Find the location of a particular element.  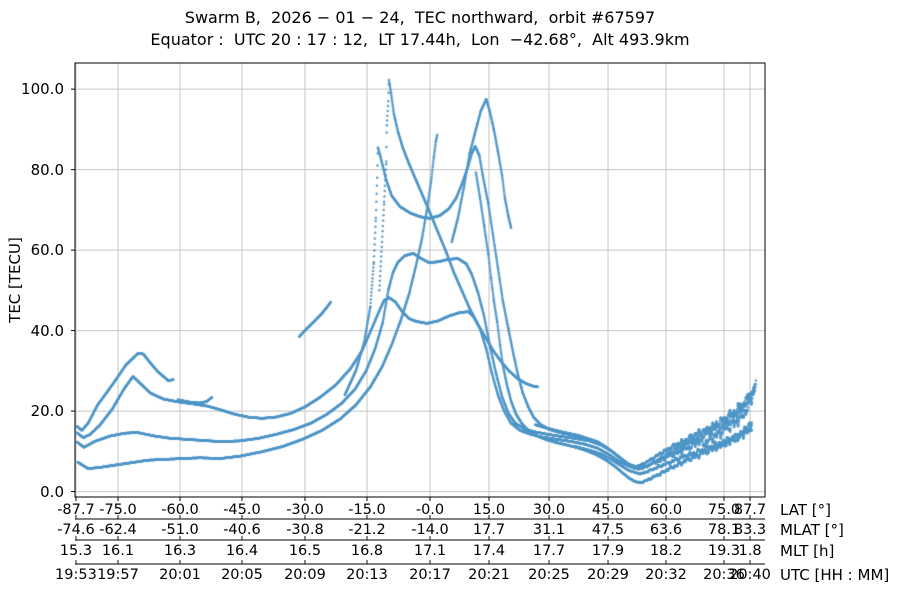

x-tick-label-mlt: 16.5 is located at coordinates (305, 551).